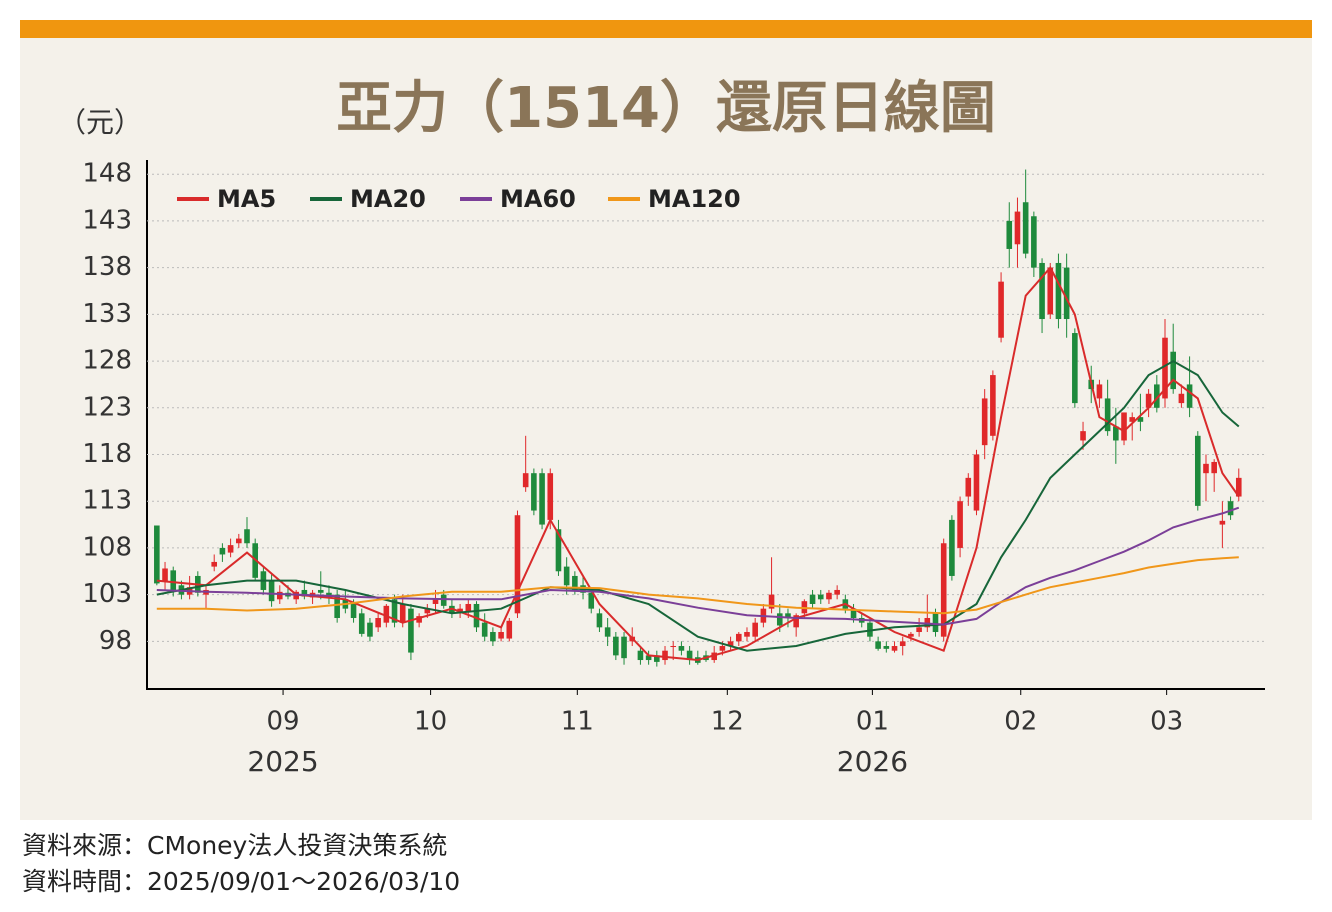 The image size is (1332, 912). I want to click on x-tick-label: 03, so click(1166, 722).